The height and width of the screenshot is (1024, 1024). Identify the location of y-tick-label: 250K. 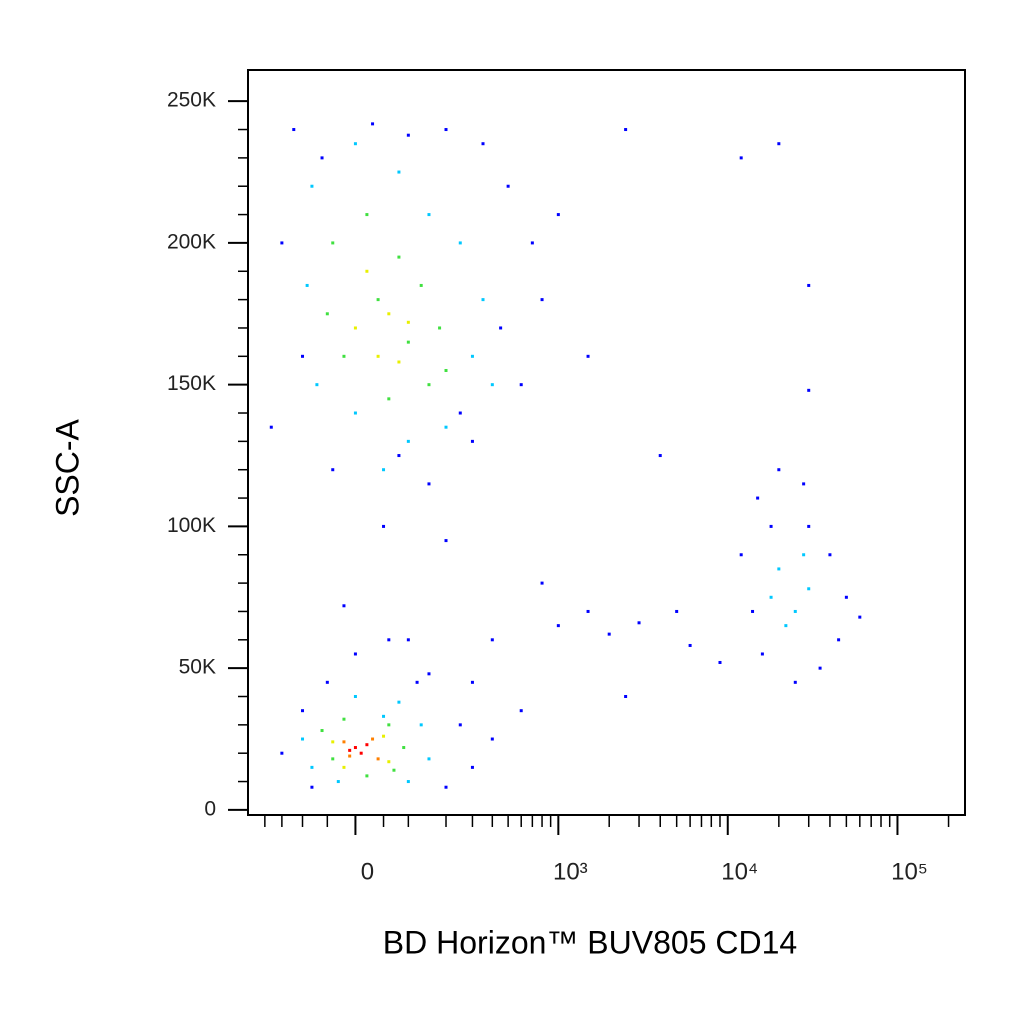
(191, 100).